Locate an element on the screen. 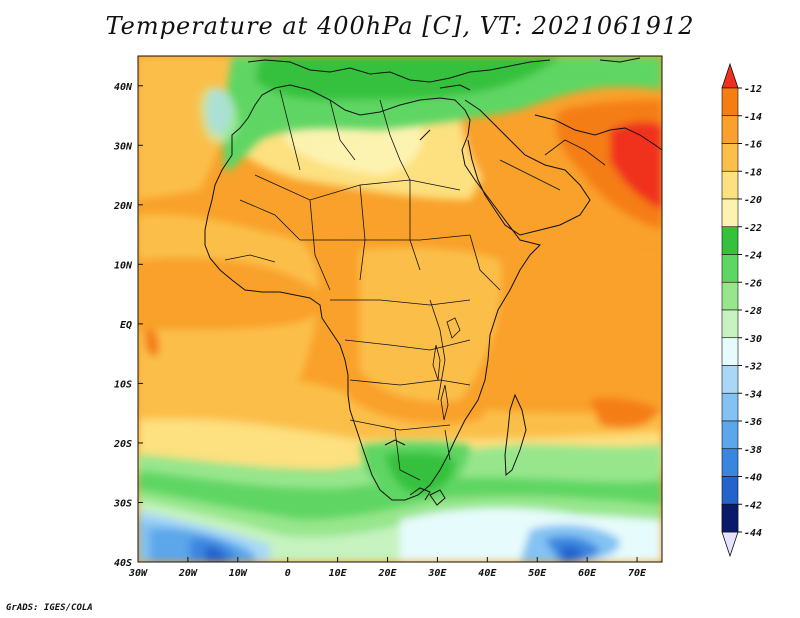 Image resolution: width=800 pixels, height=618 pixels. y-axis: 40N 30N 20N 10N EQ 10S 20S 30S 40S is located at coordinates (128, 325).